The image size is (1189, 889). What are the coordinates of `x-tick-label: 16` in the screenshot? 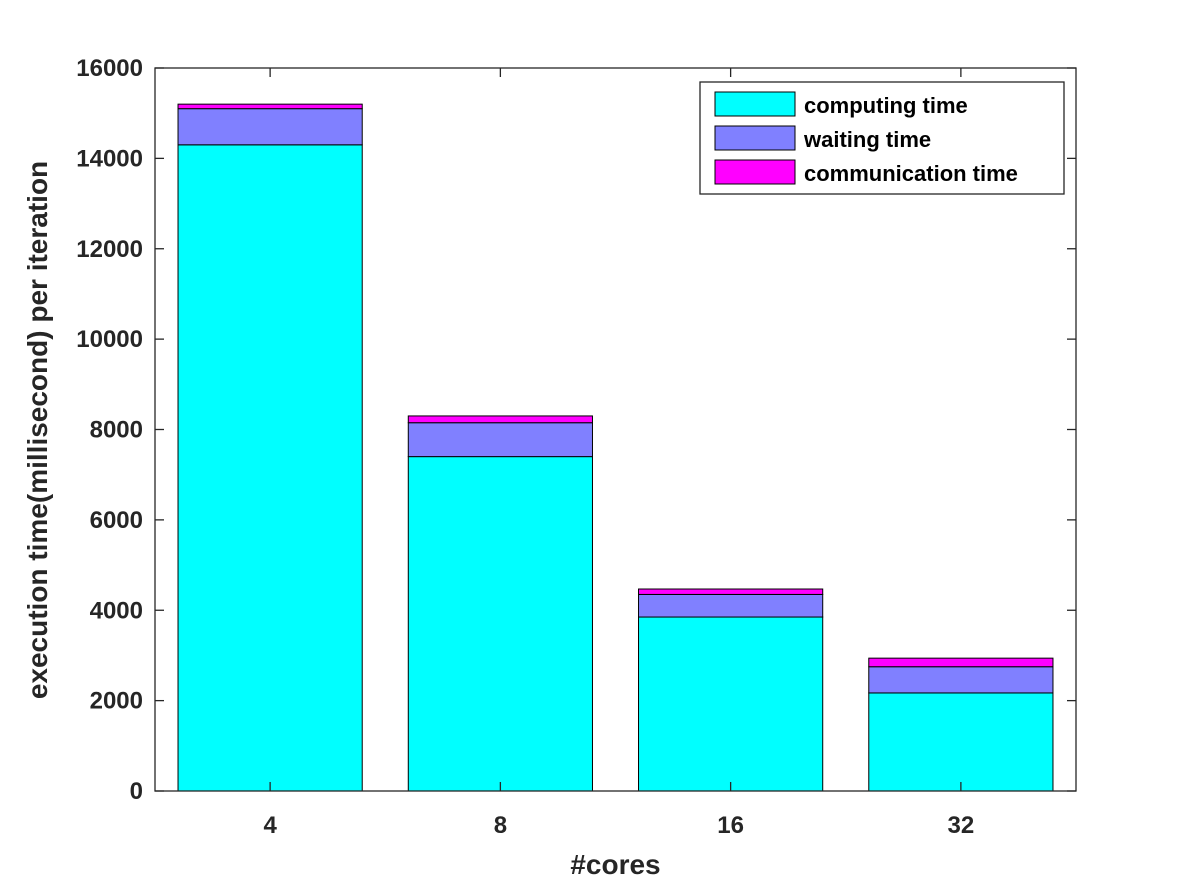 It's located at (730, 825).